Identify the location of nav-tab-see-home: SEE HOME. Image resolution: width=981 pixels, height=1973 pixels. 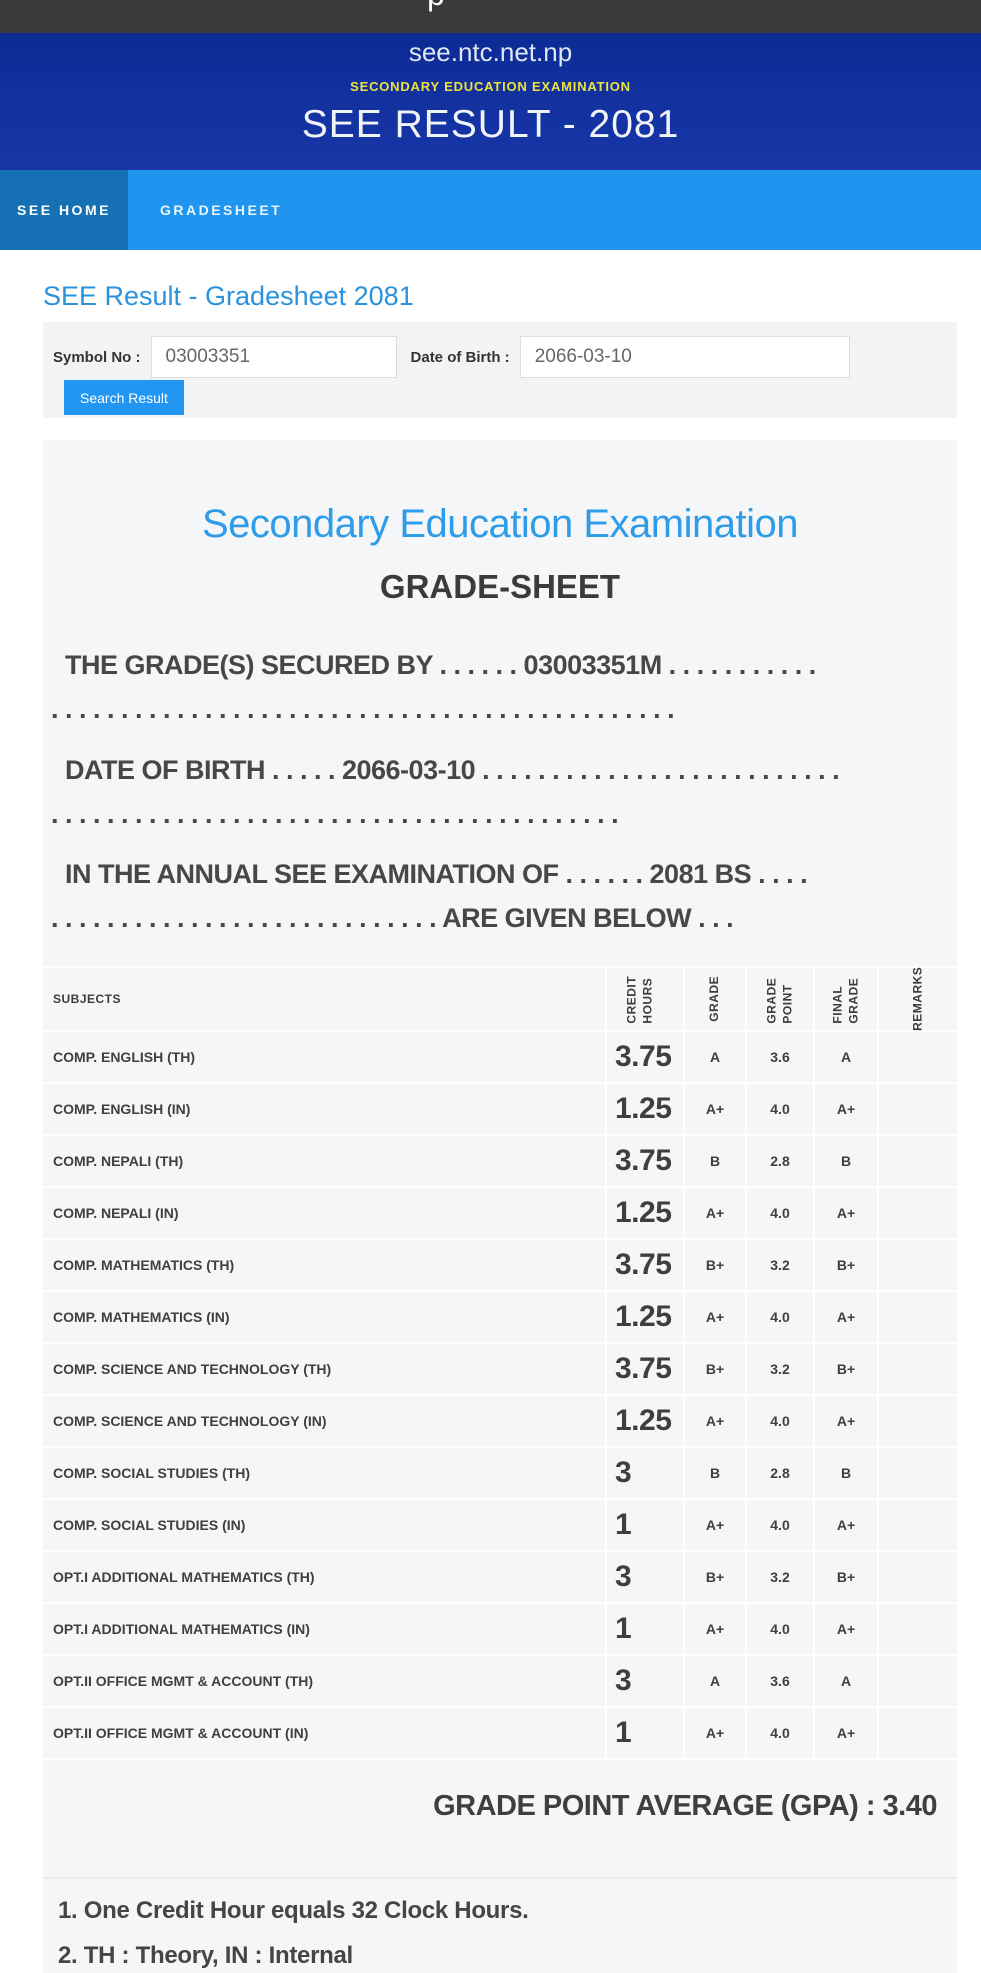
(64, 210).